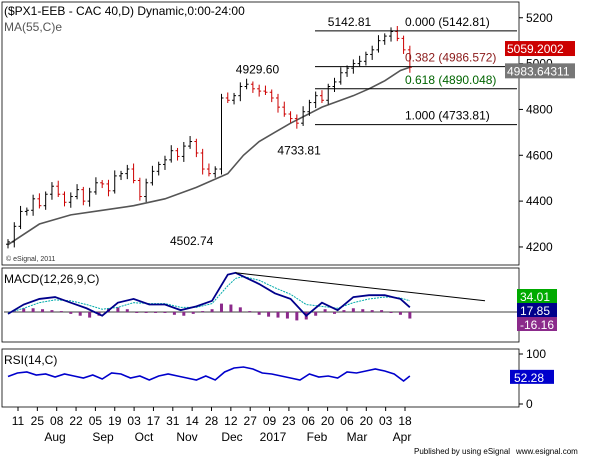 This screenshot has width=591, height=459. What do you see at coordinates (450, 80) in the screenshot?
I see `fib-level-label: 0.618 (4890.048)` at bounding box center [450, 80].